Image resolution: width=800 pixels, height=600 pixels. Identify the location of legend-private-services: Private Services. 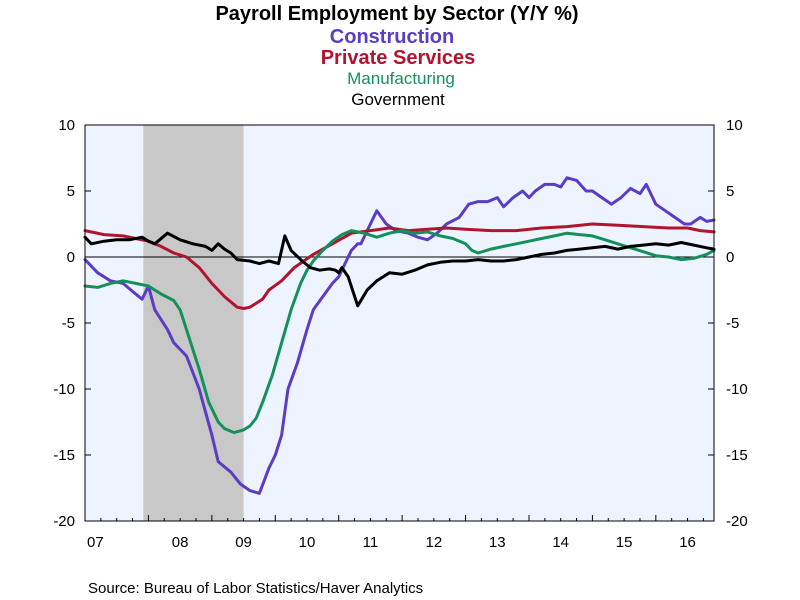
(398, 58).